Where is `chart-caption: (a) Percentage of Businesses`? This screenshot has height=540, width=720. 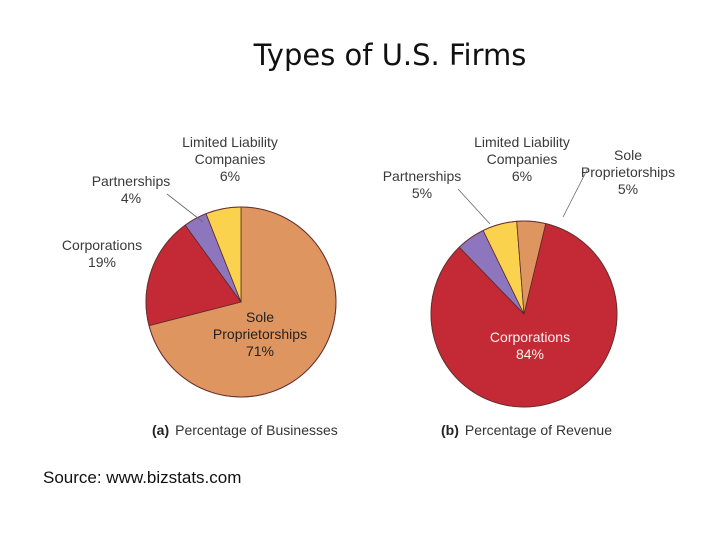 chart-caption: (a) Percentage of Businesses is located at coordinates (245, 430).